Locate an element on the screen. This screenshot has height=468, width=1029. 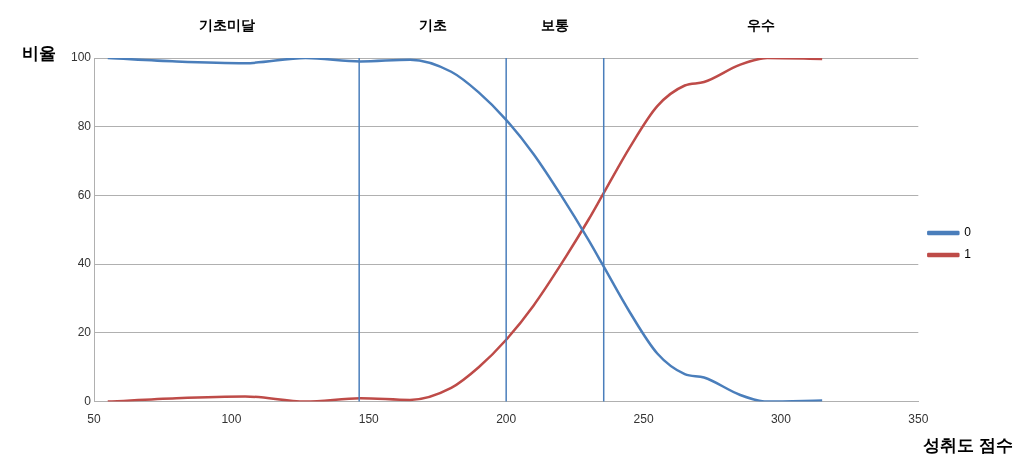
text: 기초미달 is located at coordinates (226, 24).